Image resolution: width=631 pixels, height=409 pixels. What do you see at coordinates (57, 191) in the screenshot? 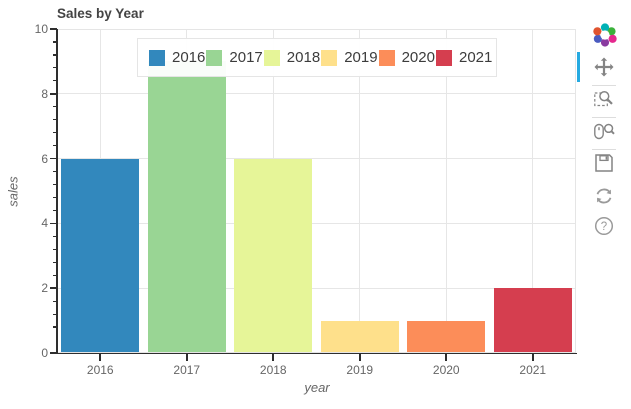
I see `y-axis-line` at bounding box center [57, 191].